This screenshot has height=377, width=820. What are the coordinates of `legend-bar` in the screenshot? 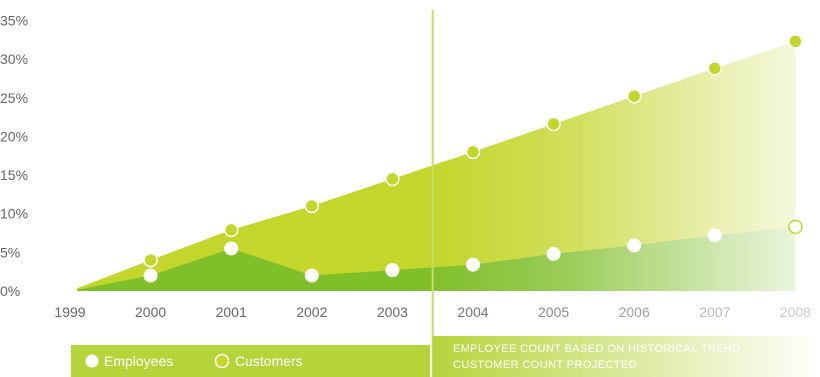 It's located at (250, 361).